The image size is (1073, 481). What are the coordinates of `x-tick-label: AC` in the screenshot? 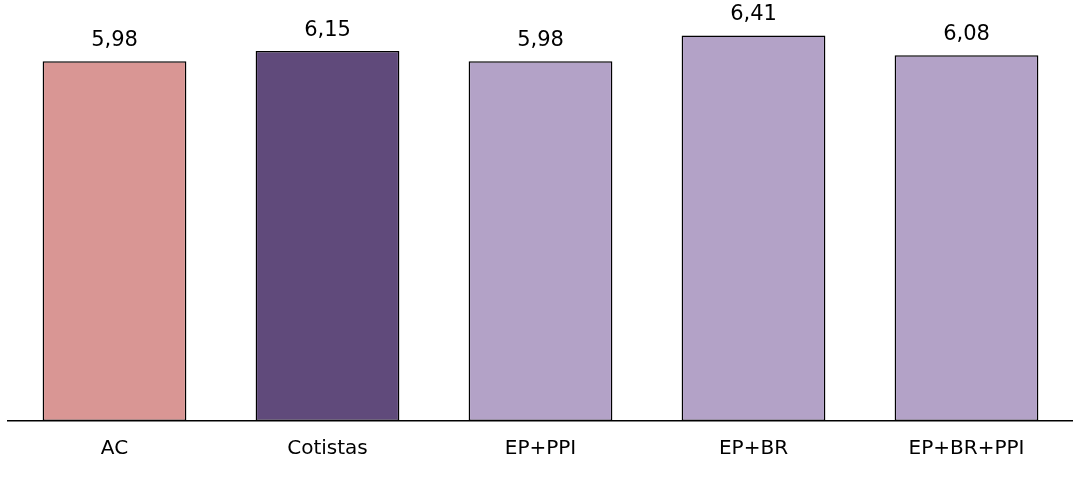 It's located at (114, 447).